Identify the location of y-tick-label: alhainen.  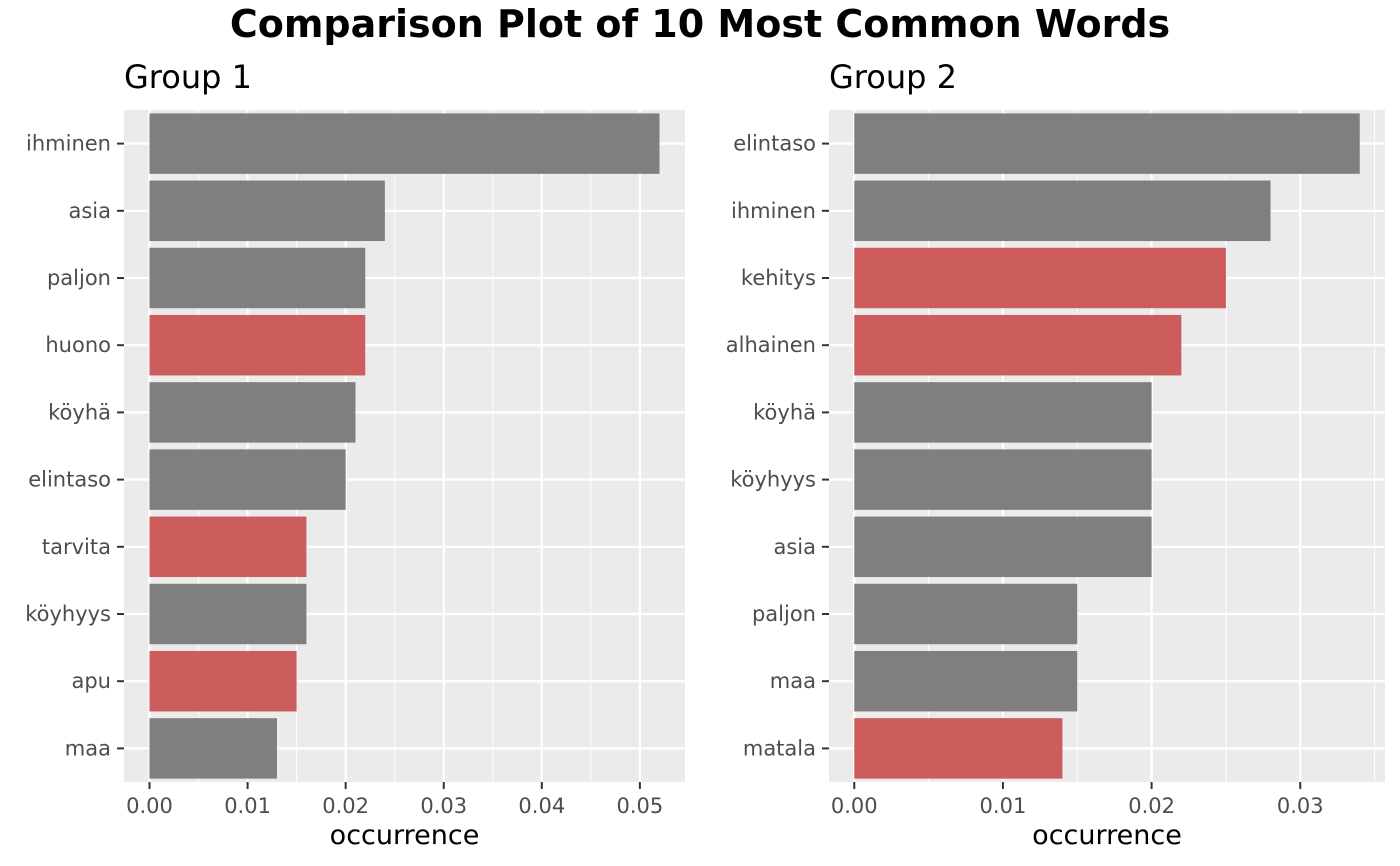
(771, 345).